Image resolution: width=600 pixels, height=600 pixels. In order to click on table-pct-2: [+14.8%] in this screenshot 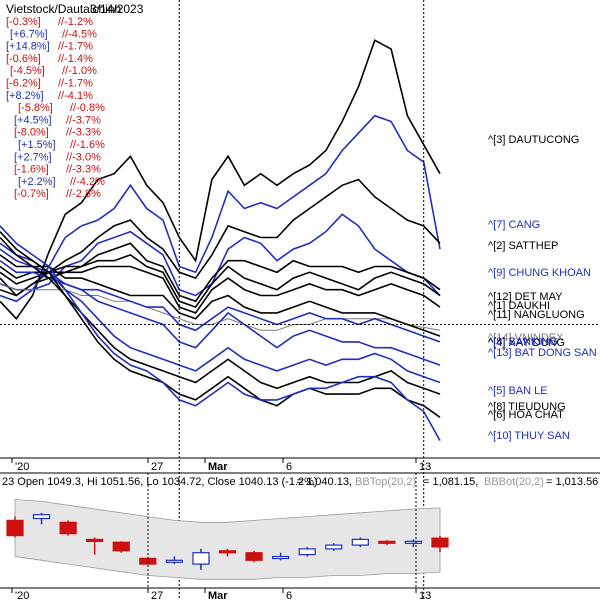, I will do `click(28, 47)`.